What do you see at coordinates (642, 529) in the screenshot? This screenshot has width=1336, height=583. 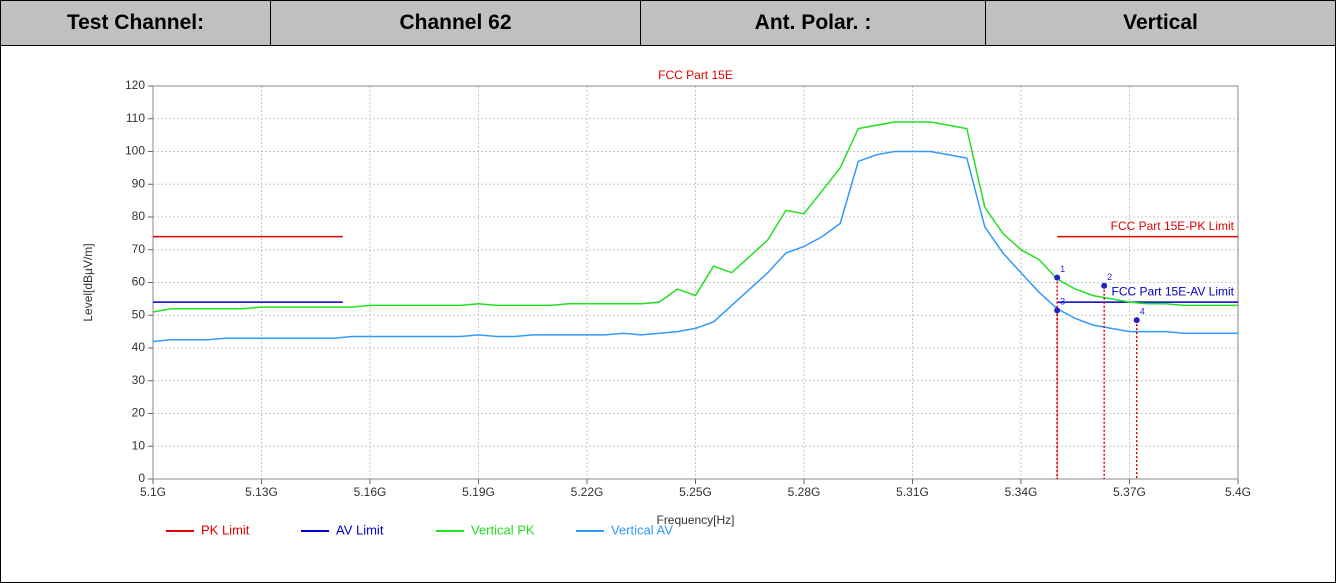 I see `legend-label: Vertical AV` at bounding box center [642, 529].